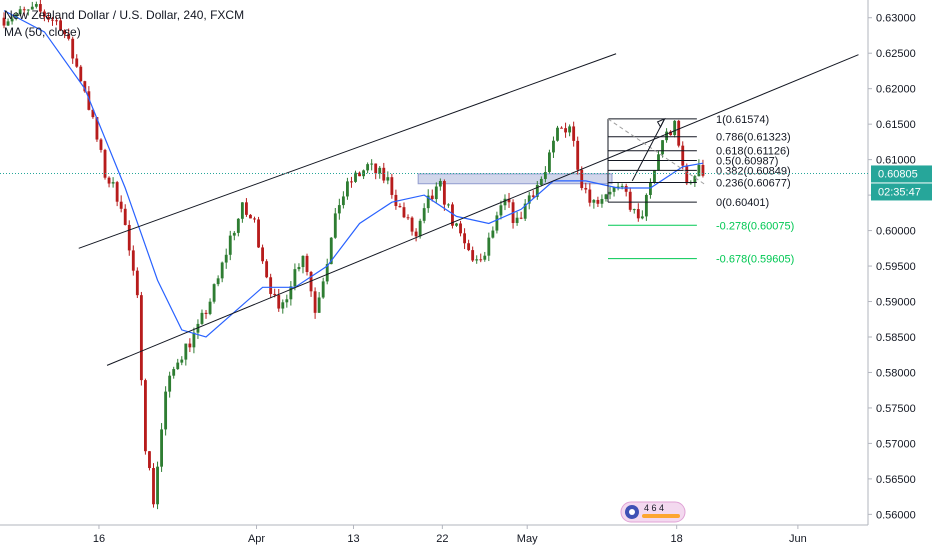  Describe the element at coordinates (896, 19) in the screenshot. I see `price-tick-label: 0.63000` at that location.